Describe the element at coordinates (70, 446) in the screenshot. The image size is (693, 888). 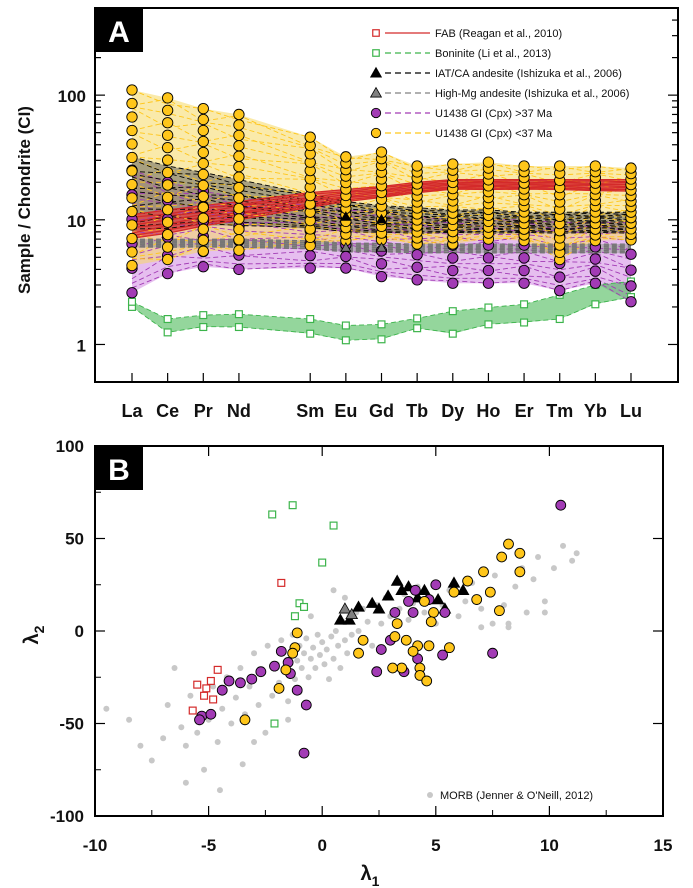
I see `y-tick-label: 100` at that location.